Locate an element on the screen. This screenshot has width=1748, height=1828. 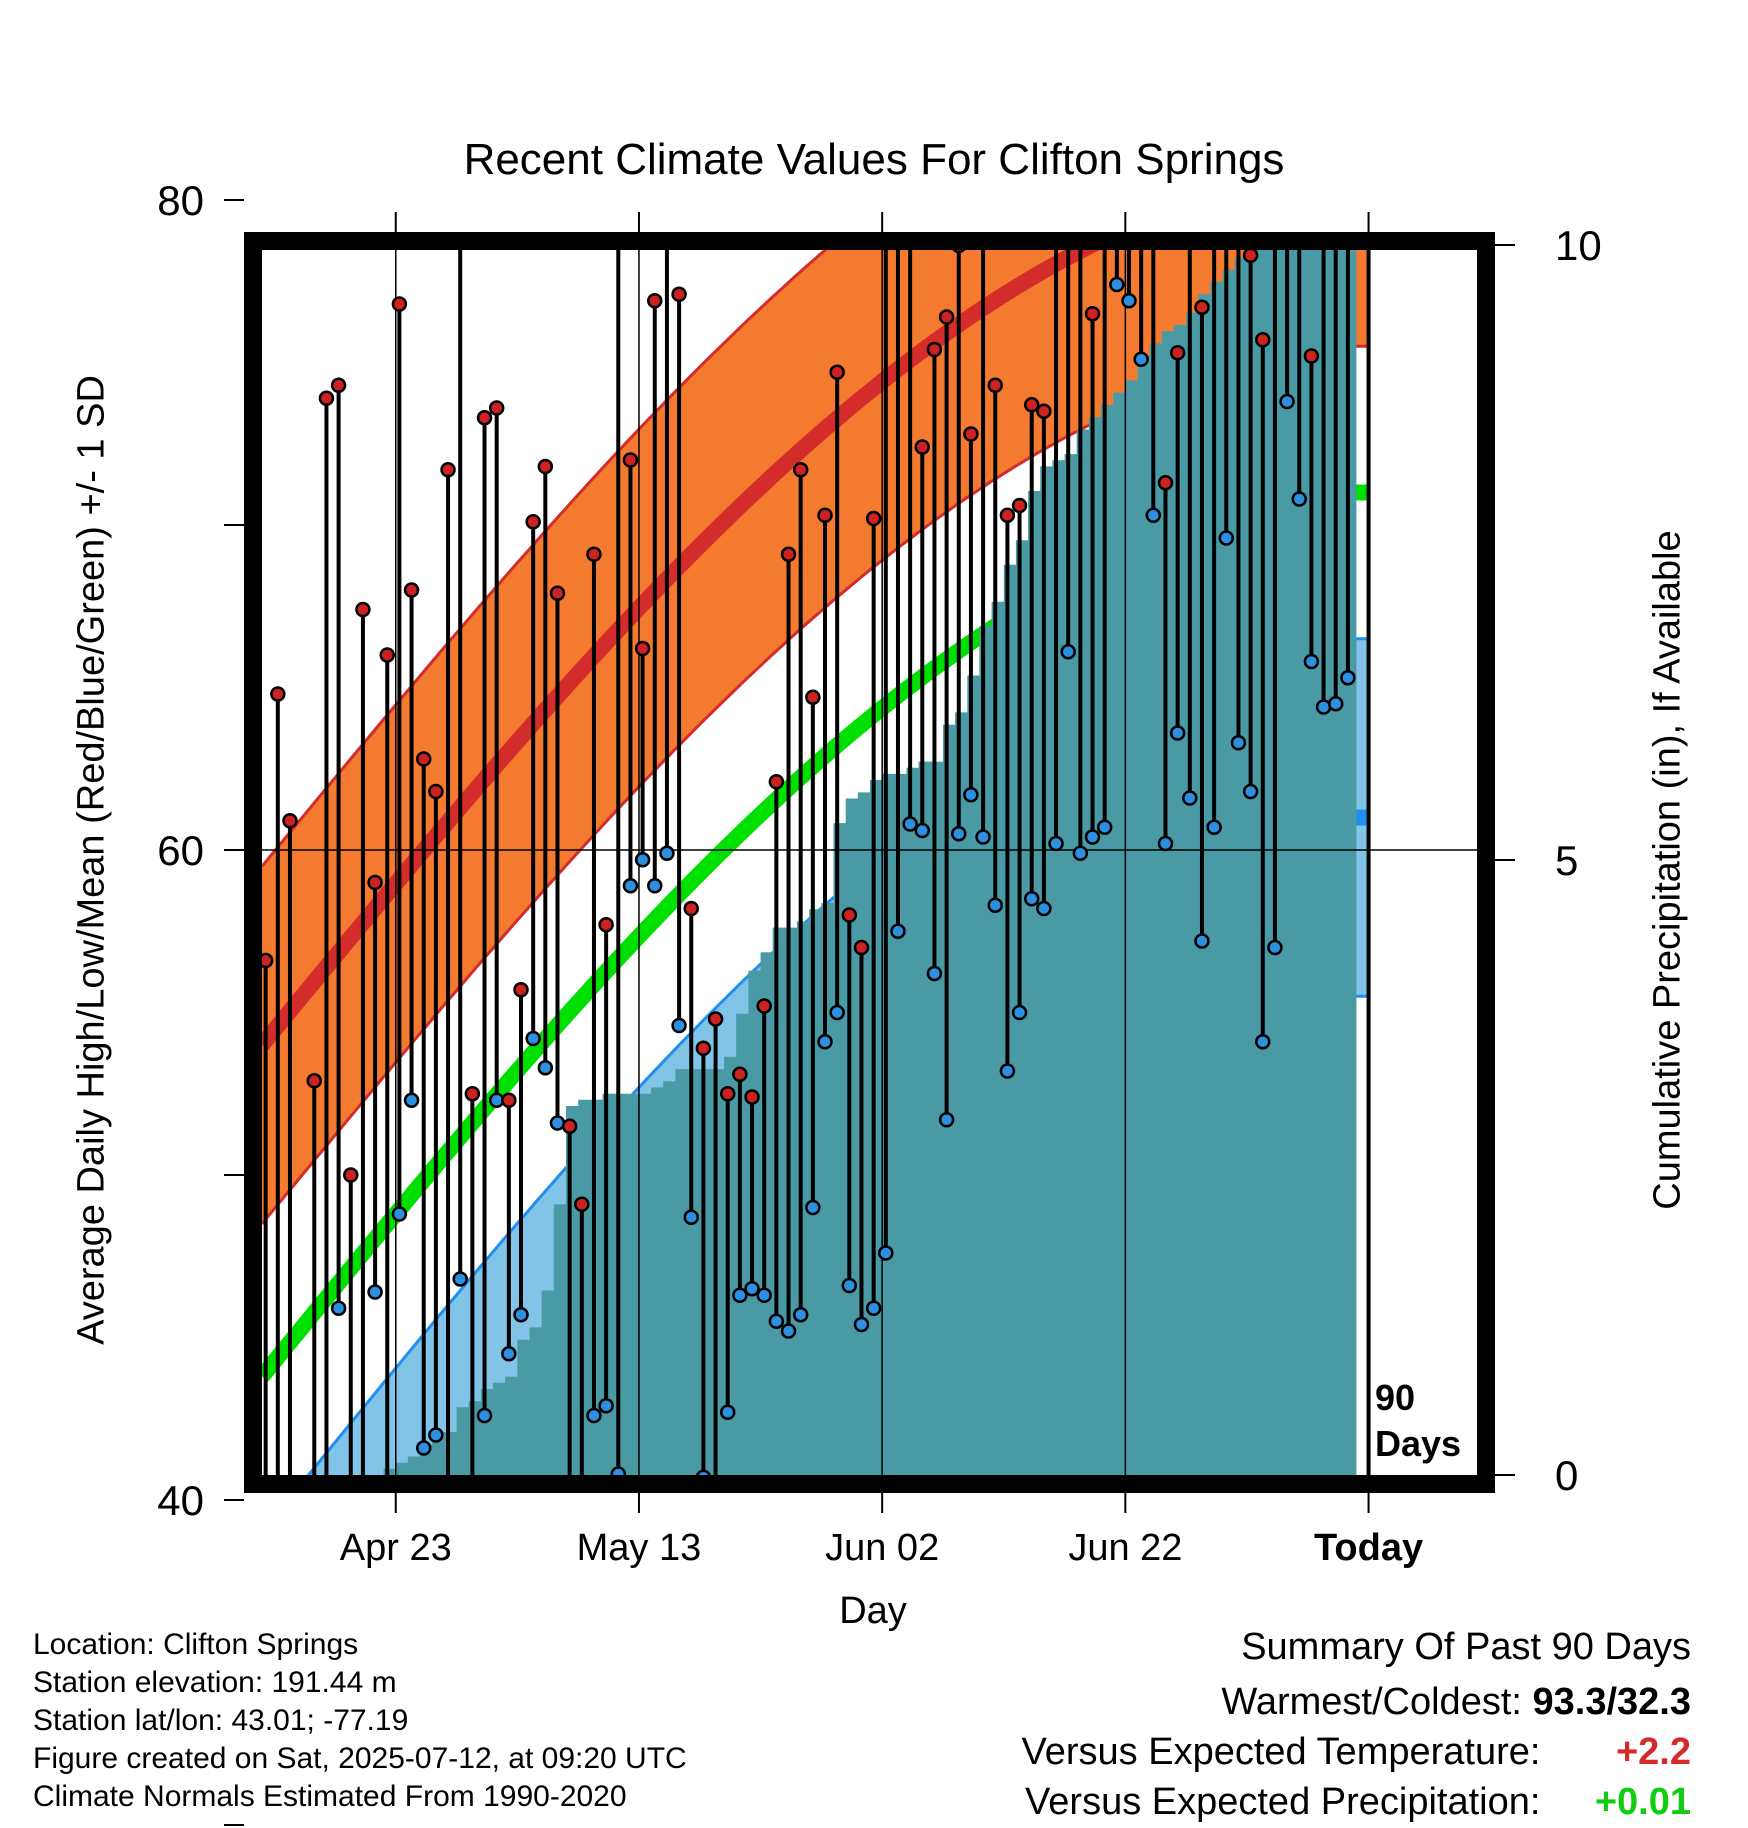
days-window-label: 90 Days is located at coordinates (1418, 1421).